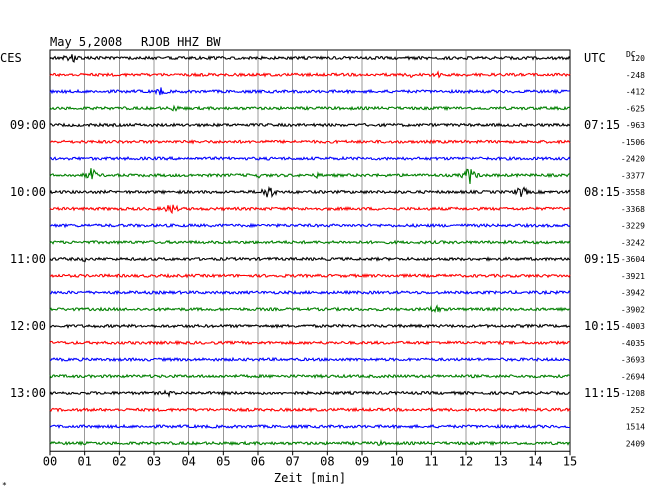 This screenshot has height=494, width=650. What do you see at coordinates (28, 326) in the screenshot?
I see `left-hour-label: 12:00` at bounding box center [28, 326].